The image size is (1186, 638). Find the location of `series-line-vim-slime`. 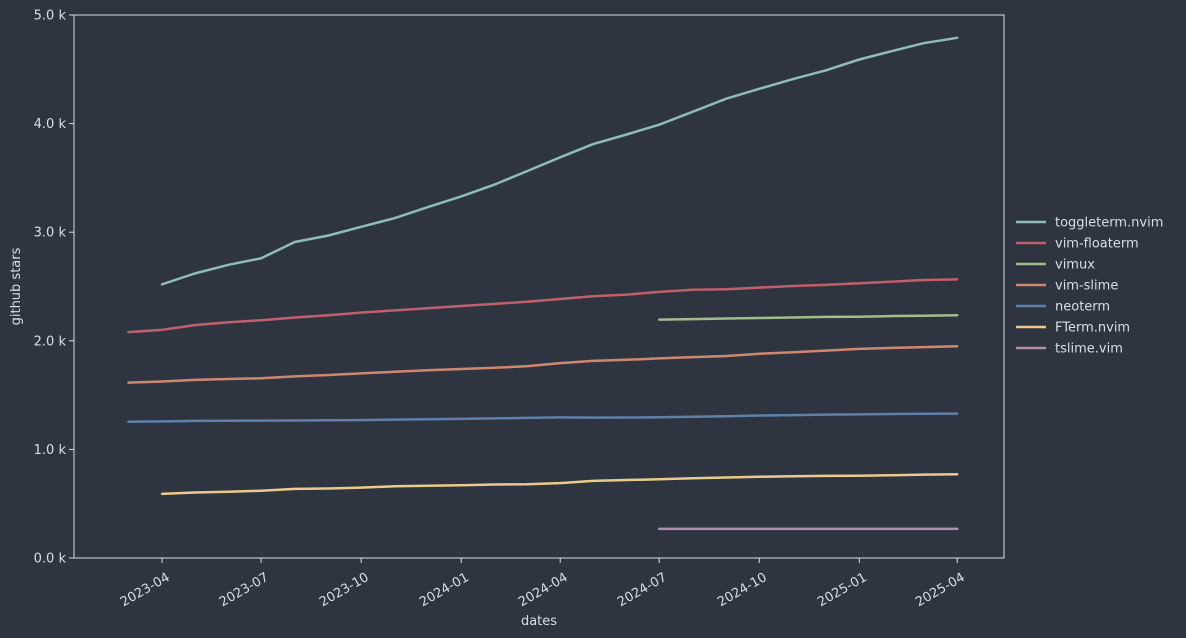

series-line-vim-slime is located at coordinates (543, 364).